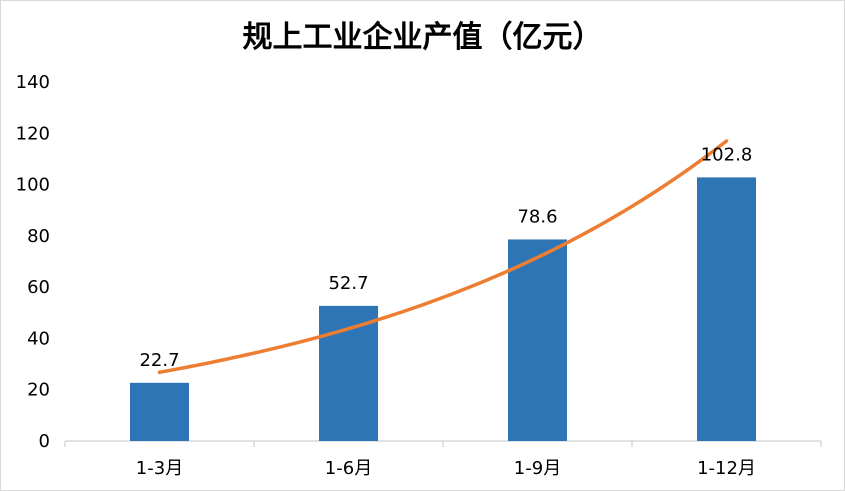 The image size is (845, 491). Describe the element at coordinates (38, 287) in the screenshot. I see `y-tick-label: 60` at that location.